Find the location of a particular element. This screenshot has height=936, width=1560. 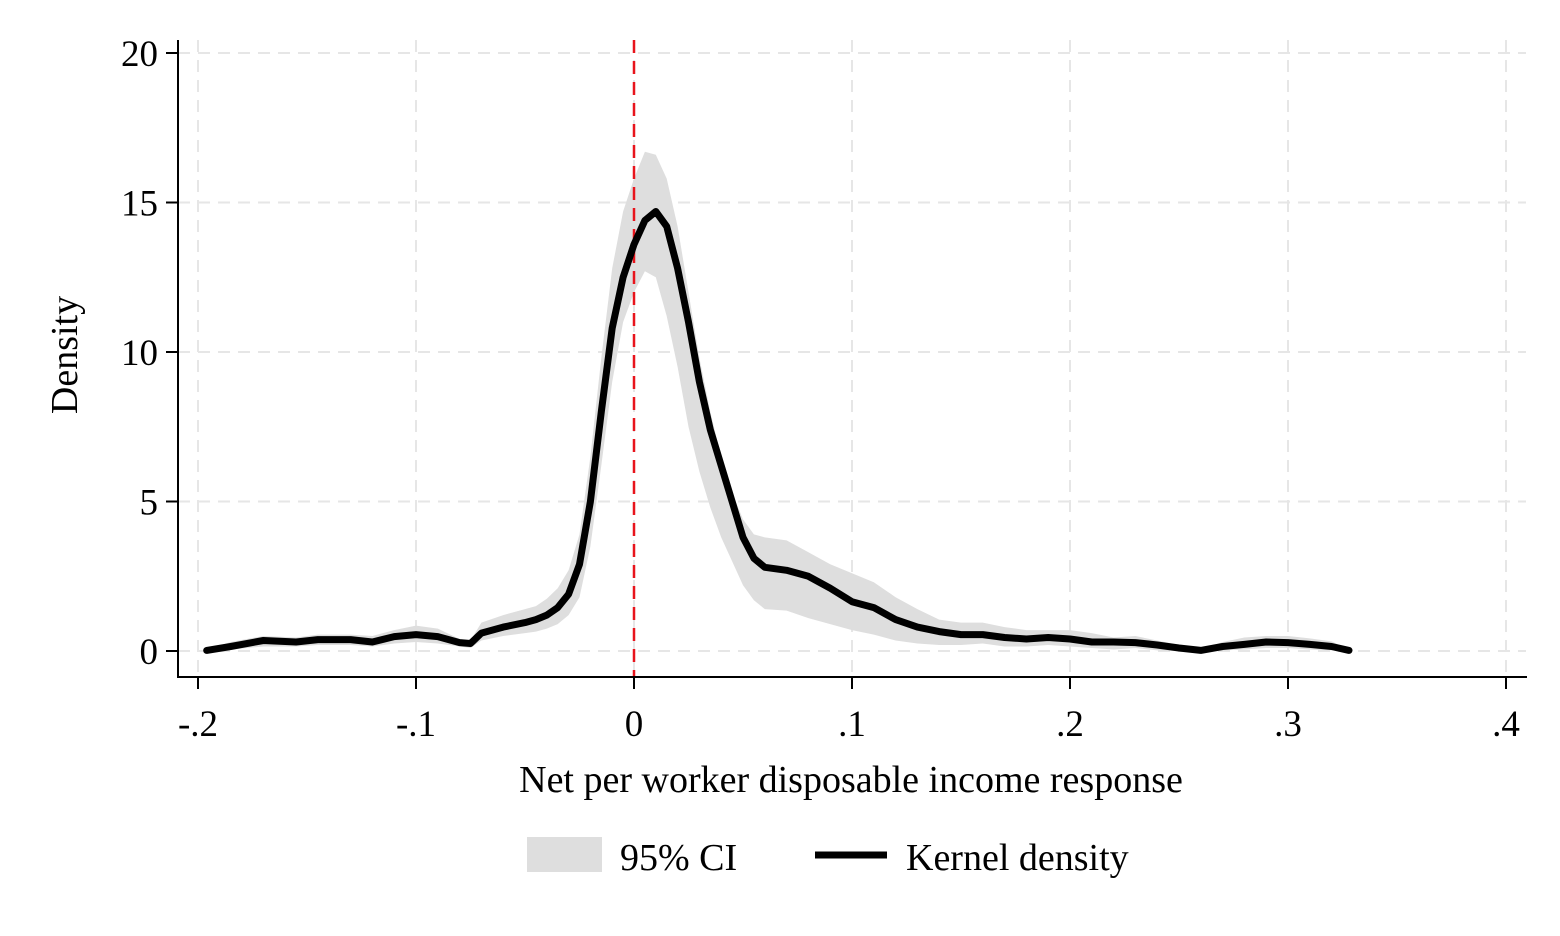

legend-label-ci: 95% CI is located at coordinates (678, 858).